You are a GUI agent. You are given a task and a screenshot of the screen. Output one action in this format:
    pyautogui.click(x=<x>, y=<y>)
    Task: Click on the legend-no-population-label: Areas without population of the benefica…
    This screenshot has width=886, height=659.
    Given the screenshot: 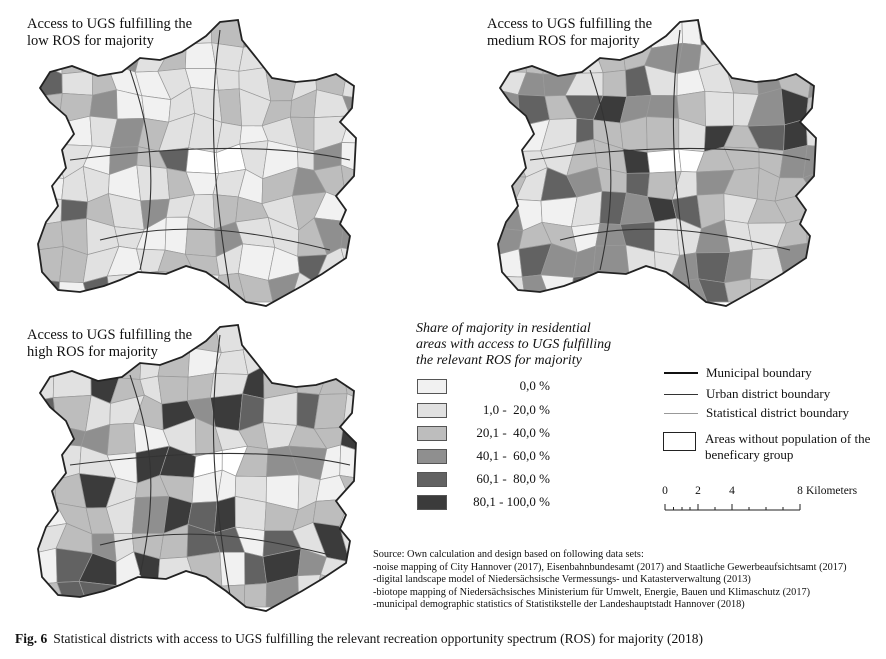 What is the action you would take?
    pyautogui.click(x=795, y=447)
    